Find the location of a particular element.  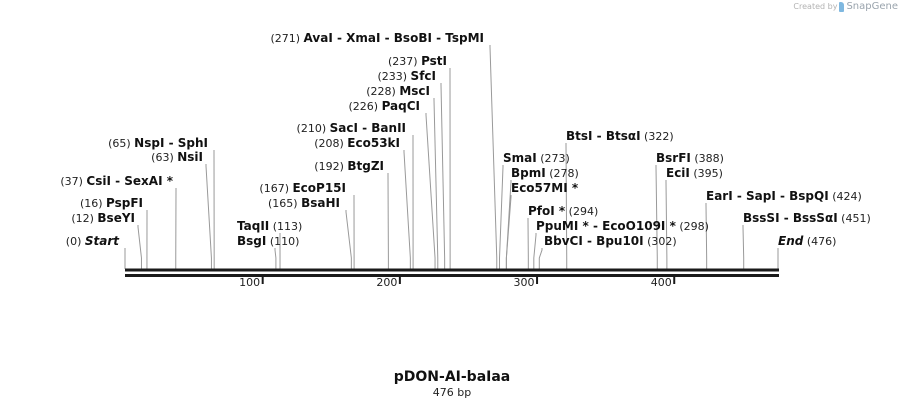

axis-tick-label: 200 is located at coordinates (386, 282).